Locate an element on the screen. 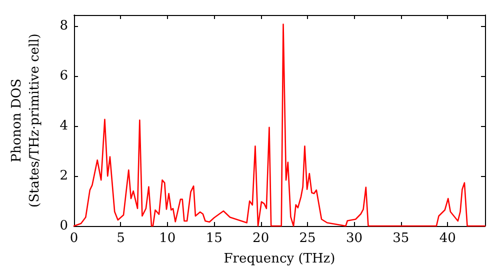  x-tick-label: 20 is located at coordinates (261, 238).